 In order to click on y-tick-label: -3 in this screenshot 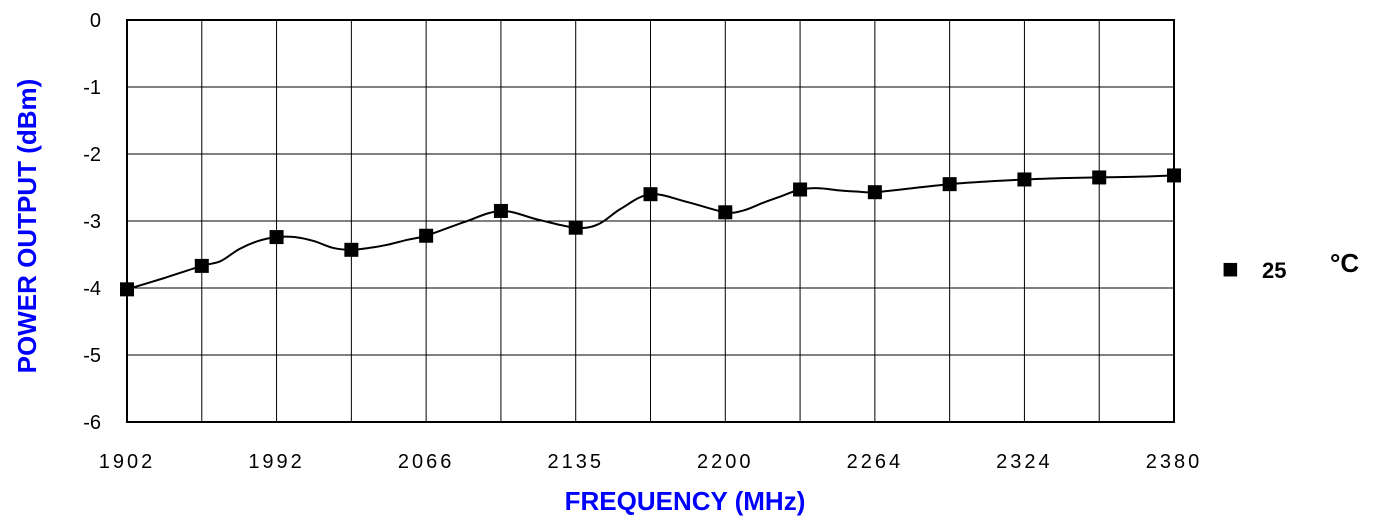, I will do `click(92, 222)`.